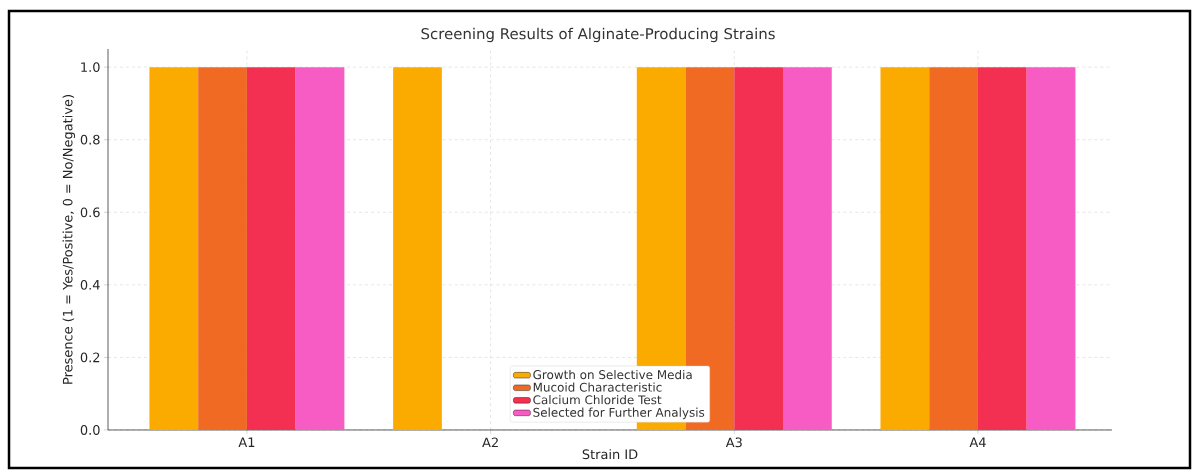  I want to click on legend-label: Calcium Chloride Test, so click(597, 400).